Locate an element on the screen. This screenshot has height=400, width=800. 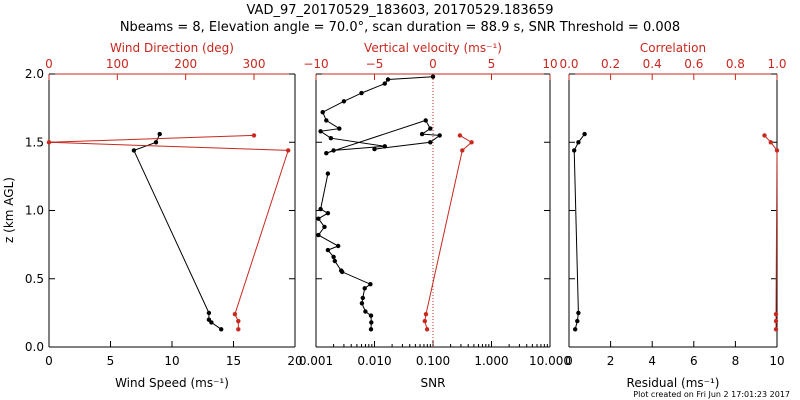
snr-x-axis-label: SNR is located at coordinates (433, 383).